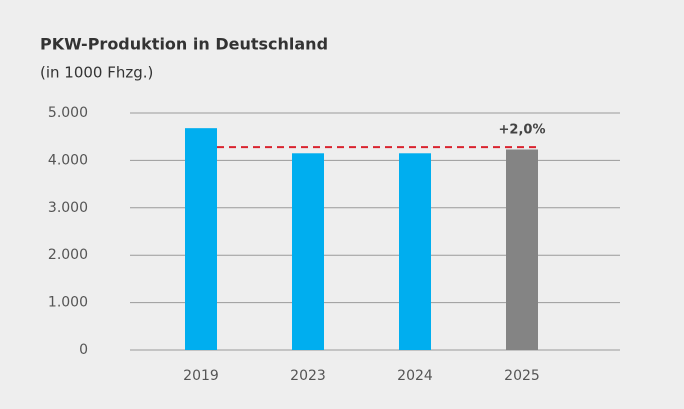 The image size is (684, 409). What do you see at coordinates (68, 255) in the screenshot?
I see `y-tick-label: 2.000` at bounding box center [68, 255].